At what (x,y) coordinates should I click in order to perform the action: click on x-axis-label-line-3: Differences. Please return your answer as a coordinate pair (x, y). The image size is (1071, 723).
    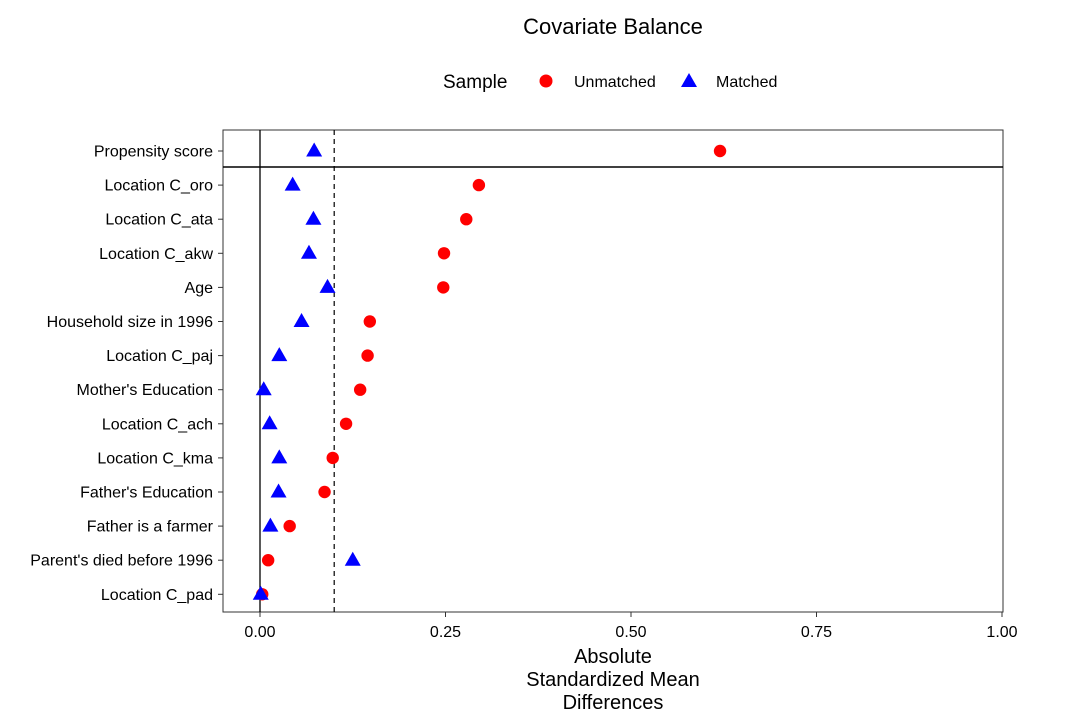
    Looking at the image, I should click on (613, 703).